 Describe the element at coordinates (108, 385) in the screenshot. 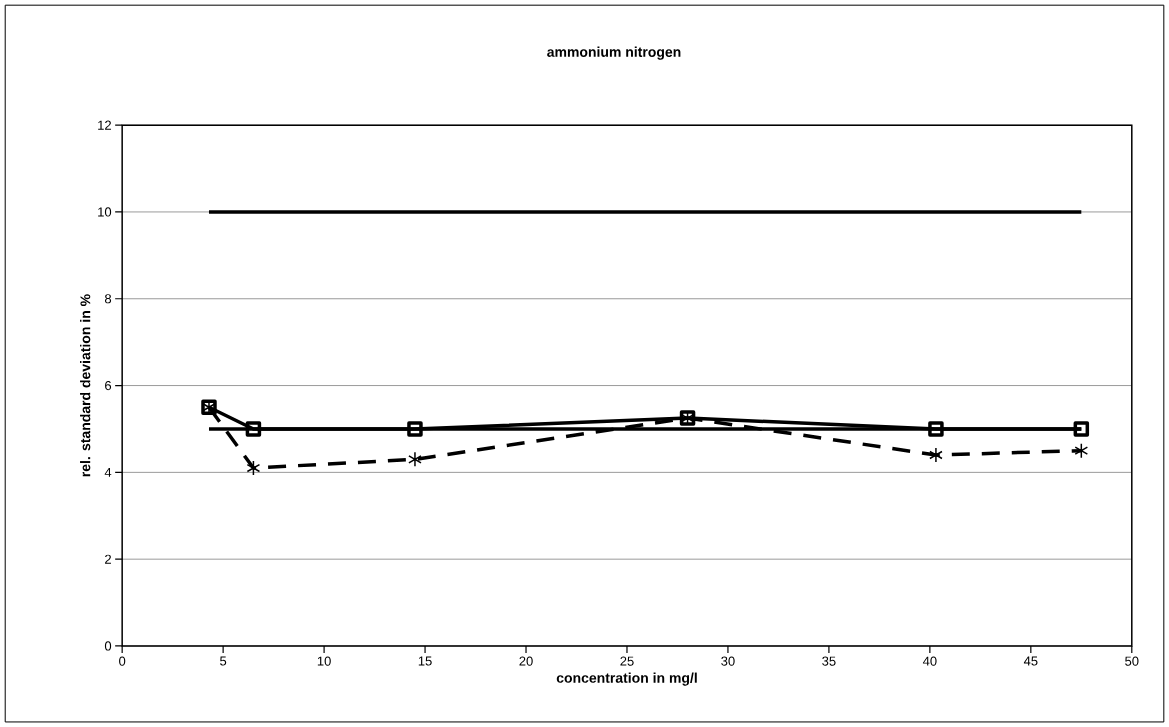

I see `y-tick-label: 6` at that location.